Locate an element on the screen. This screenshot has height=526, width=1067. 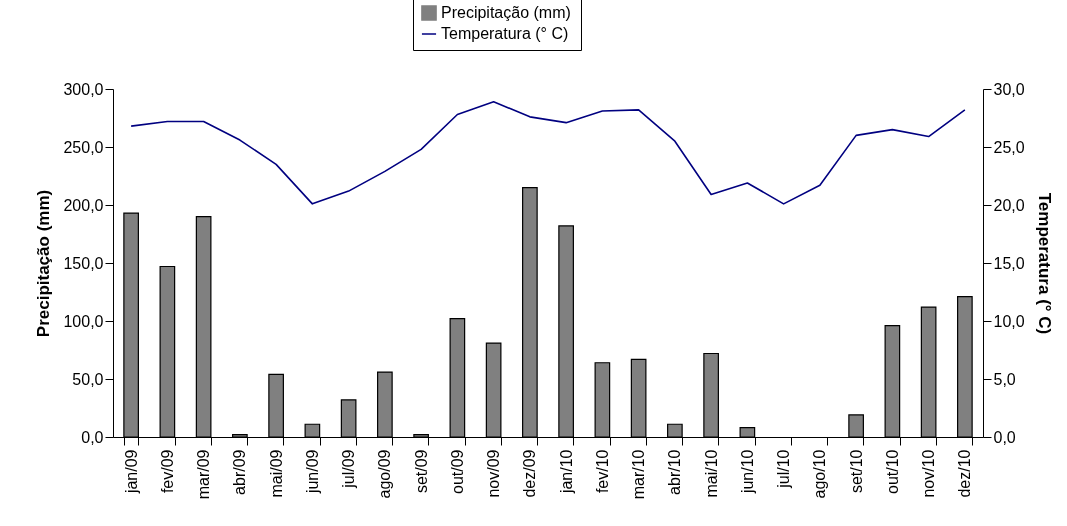
x-tick-label: mar/10 is located at coordinates (639, 474).